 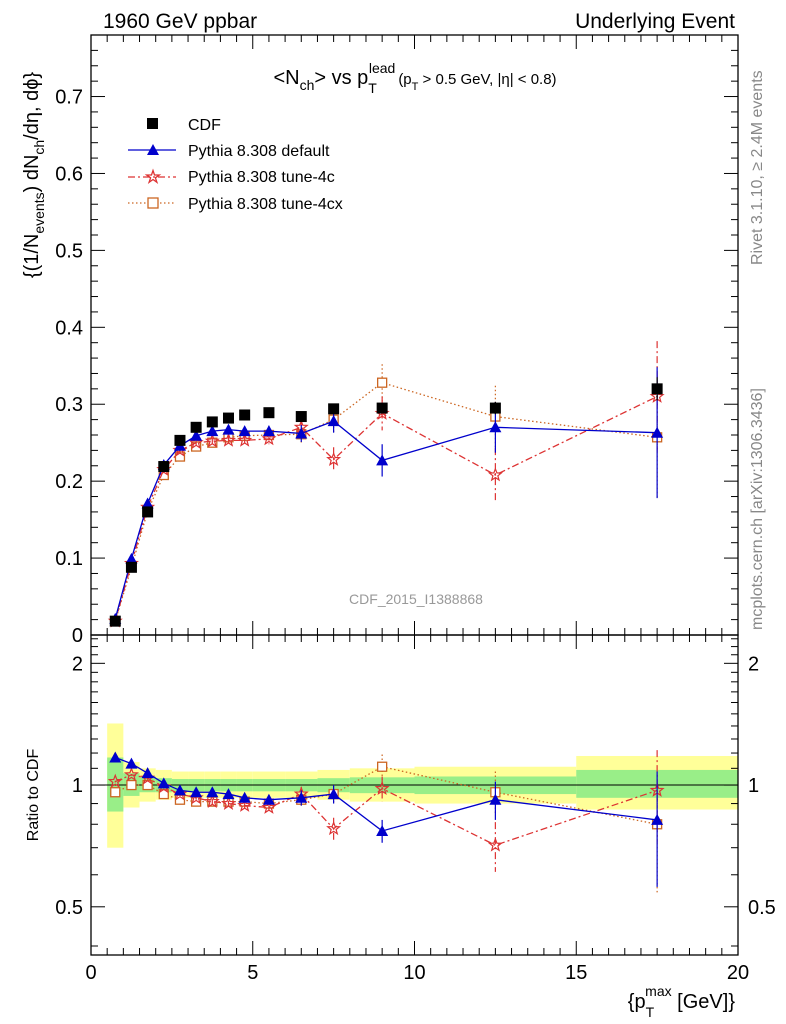 What do you see at coordinates (69, 251) in the screenshot?
I see `main-y-tick-label: 0.5` at bounding box center [69, 251].